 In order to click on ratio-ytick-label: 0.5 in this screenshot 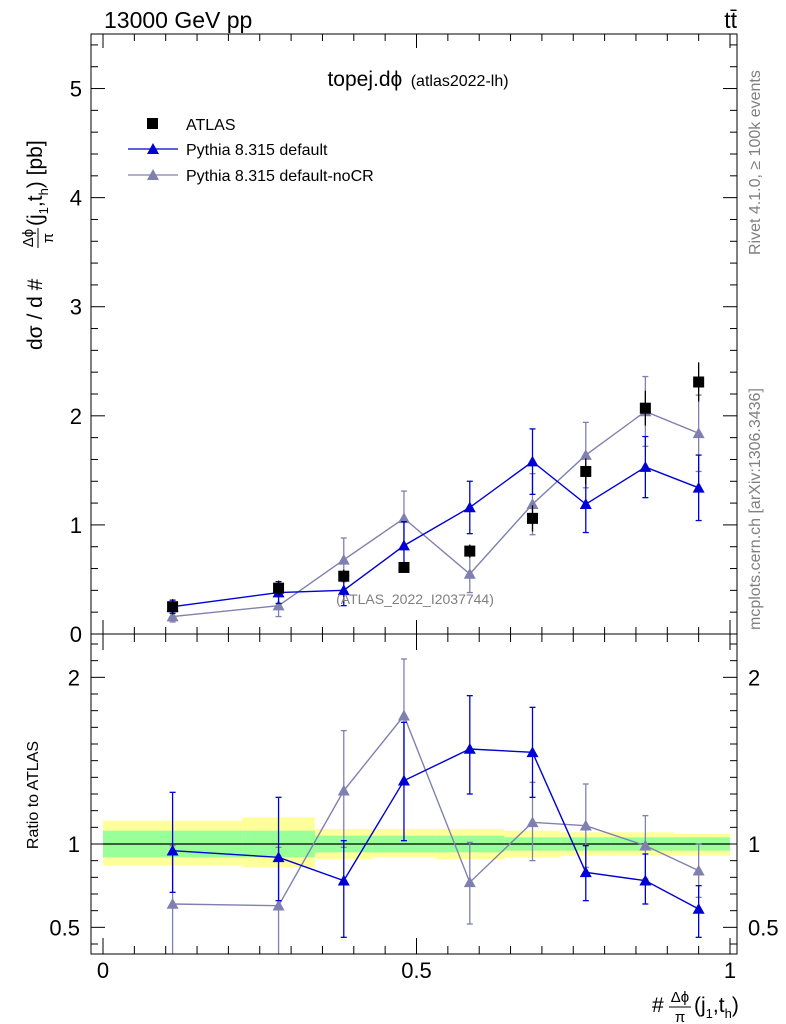, I will do `click(64, 927)`.